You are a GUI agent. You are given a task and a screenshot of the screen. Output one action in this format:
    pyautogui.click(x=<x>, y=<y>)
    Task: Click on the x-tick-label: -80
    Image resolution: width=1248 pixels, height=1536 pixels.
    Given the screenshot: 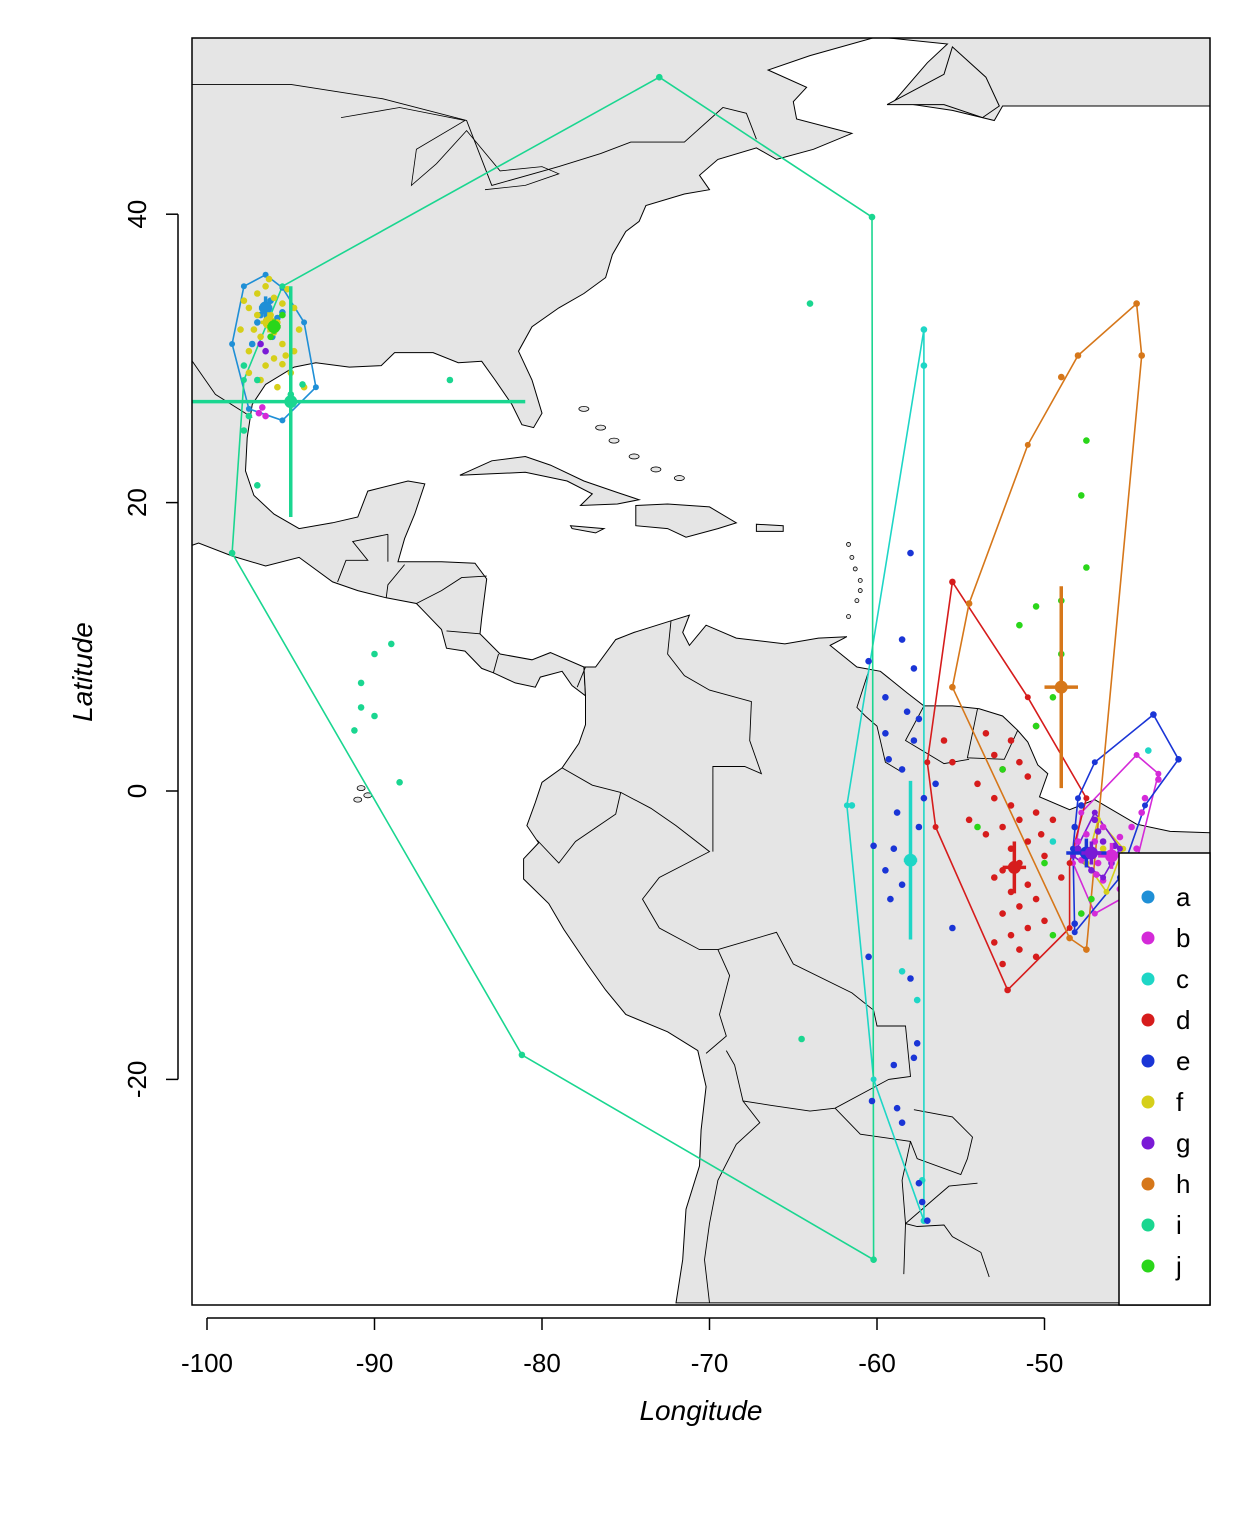 What is the action you would take?
    pyautogui.click(x=542, y=1363)
    